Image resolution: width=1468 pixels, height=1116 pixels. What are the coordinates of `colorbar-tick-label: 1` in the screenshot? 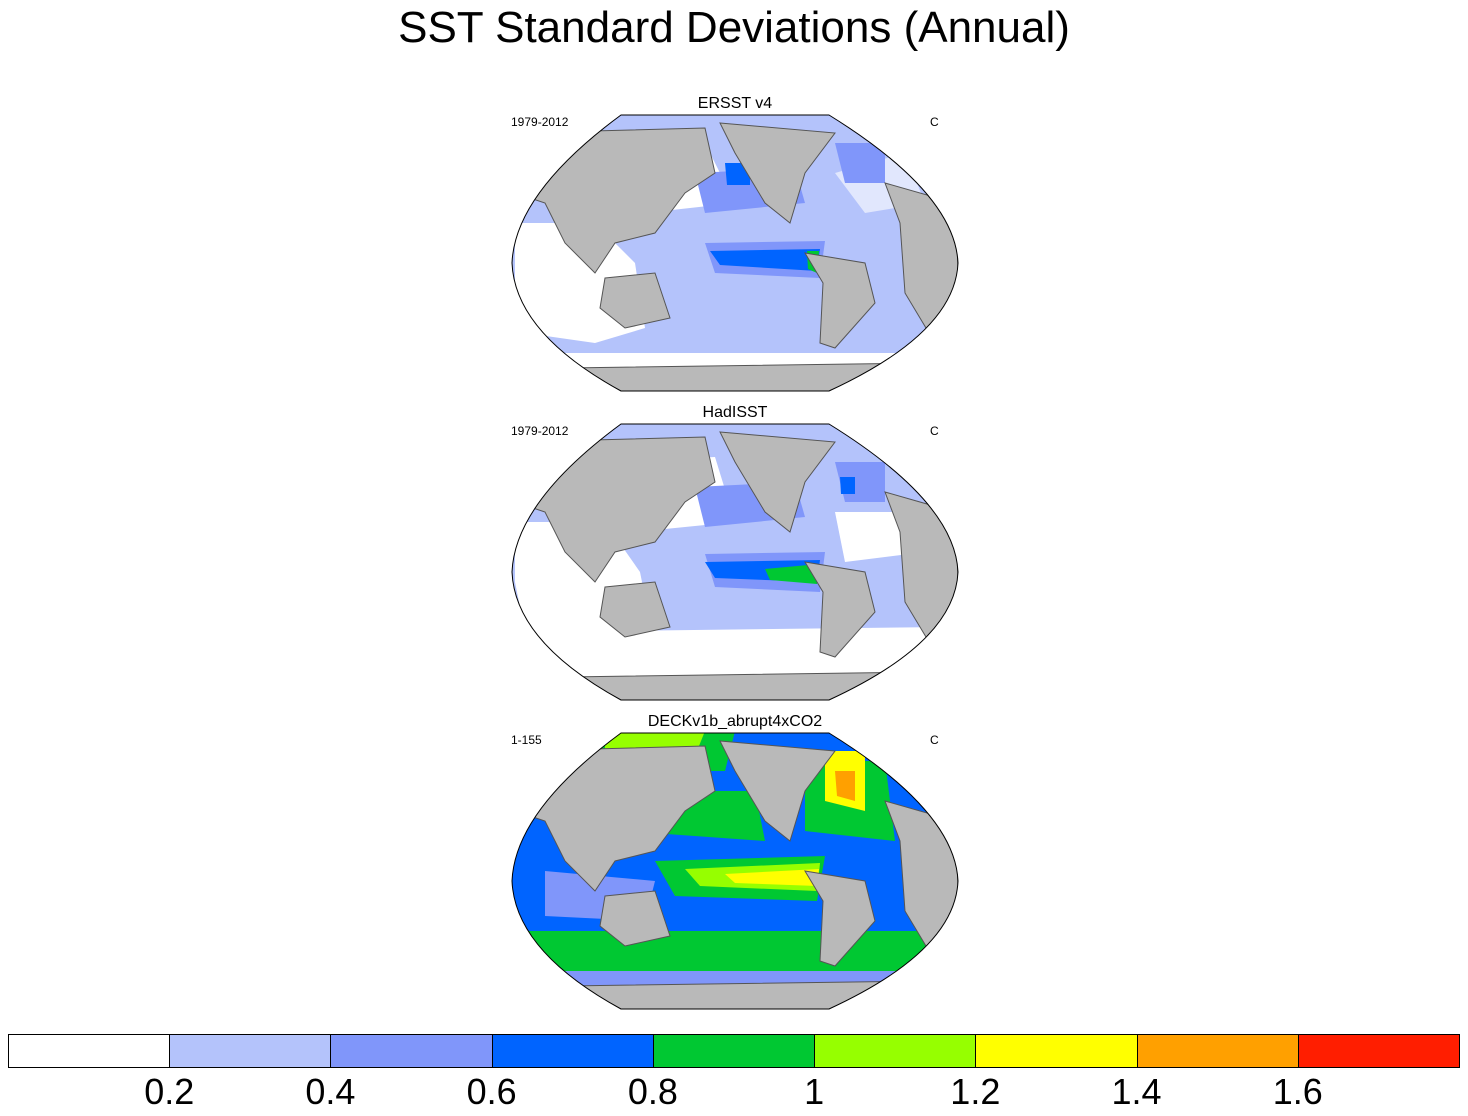 It's located at (814, 1091).